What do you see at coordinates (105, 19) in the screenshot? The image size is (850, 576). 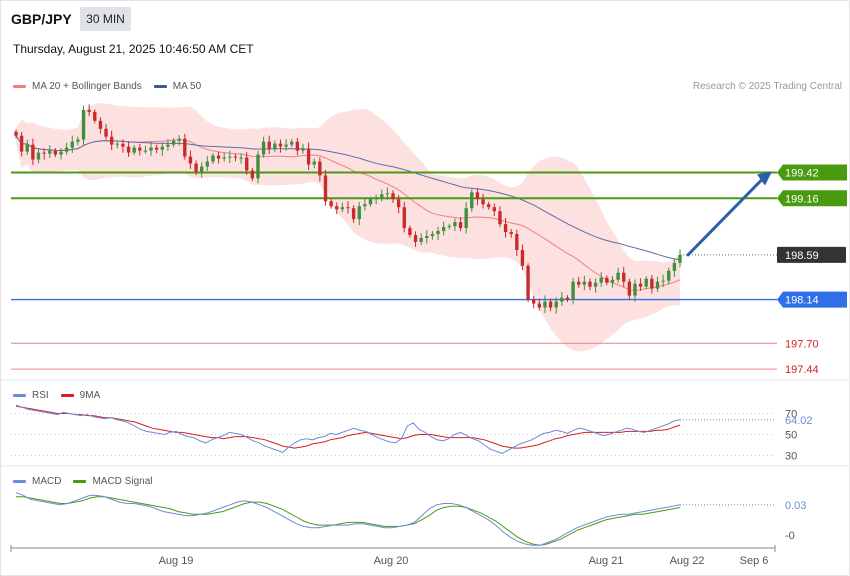 I see `timeframe-button: 30 MIN` at bounding box center [105, 19].